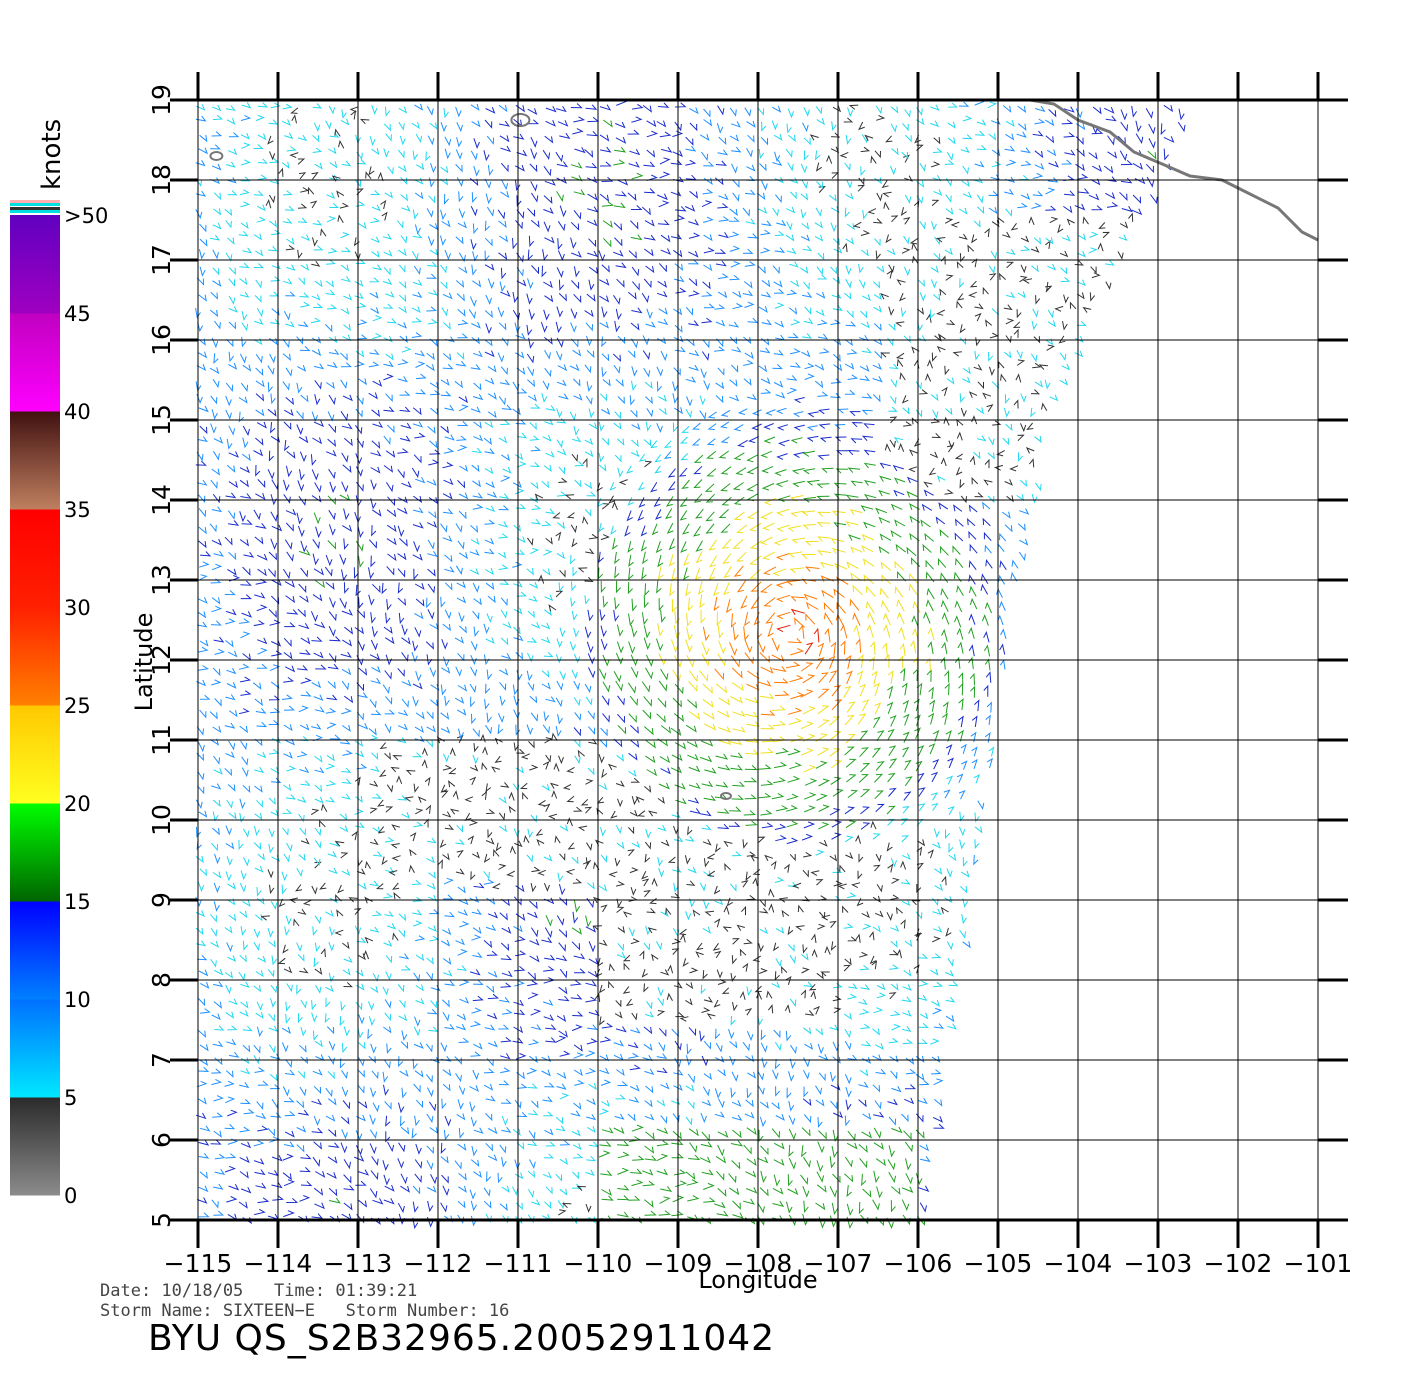  What do you see at coordinates (838, 1263) in the screenshot?
I see `longitude-tick-label: −107` at bounding box center [838, 1263].